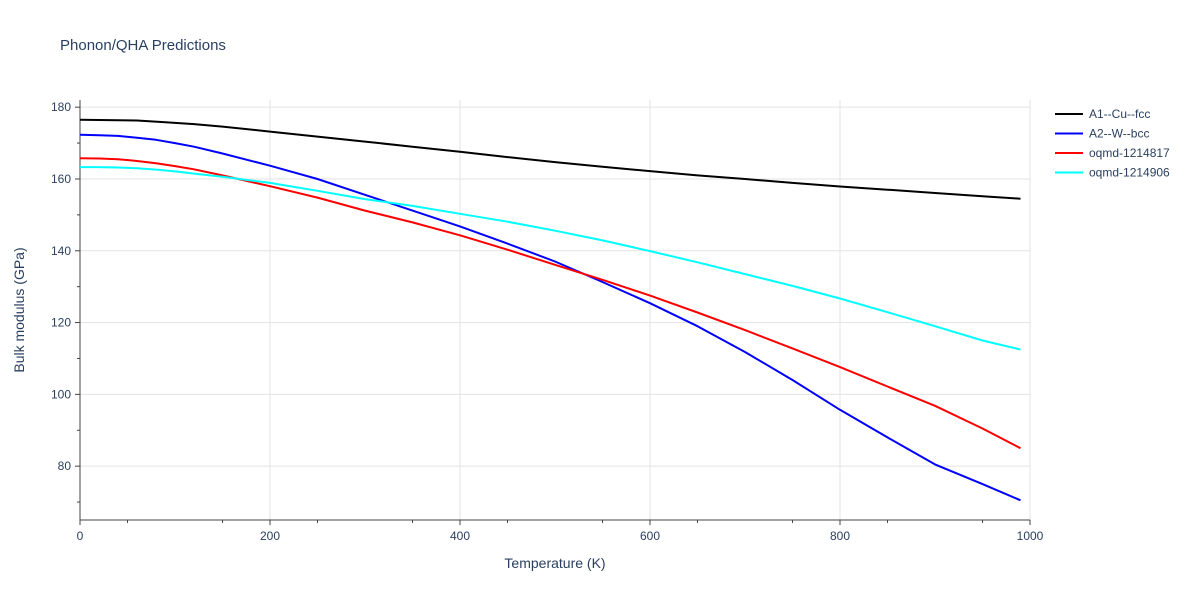 The width and height of the screenshot is (1200, 600). Describe the element at coordinates (65, 466) in the screenshot. I see `y-tick-label: 80` at that location.